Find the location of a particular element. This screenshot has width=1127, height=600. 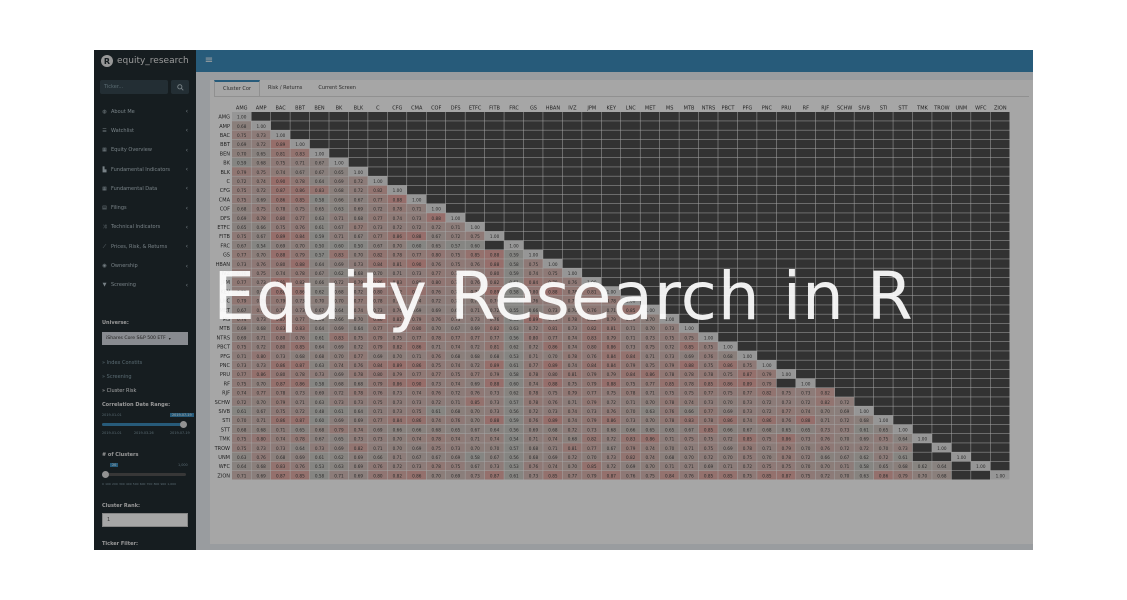

hamburger-icon: ≡ is located at coordinates (209, 60).